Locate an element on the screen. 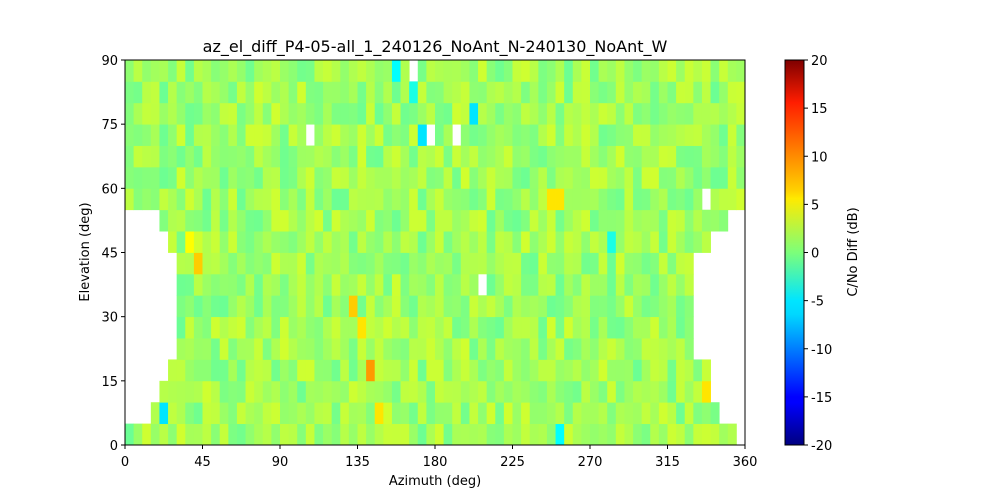 The width and height of the screenshot is (1000, 500). x-tick-label: 225 is located at coordinates (512, 462).